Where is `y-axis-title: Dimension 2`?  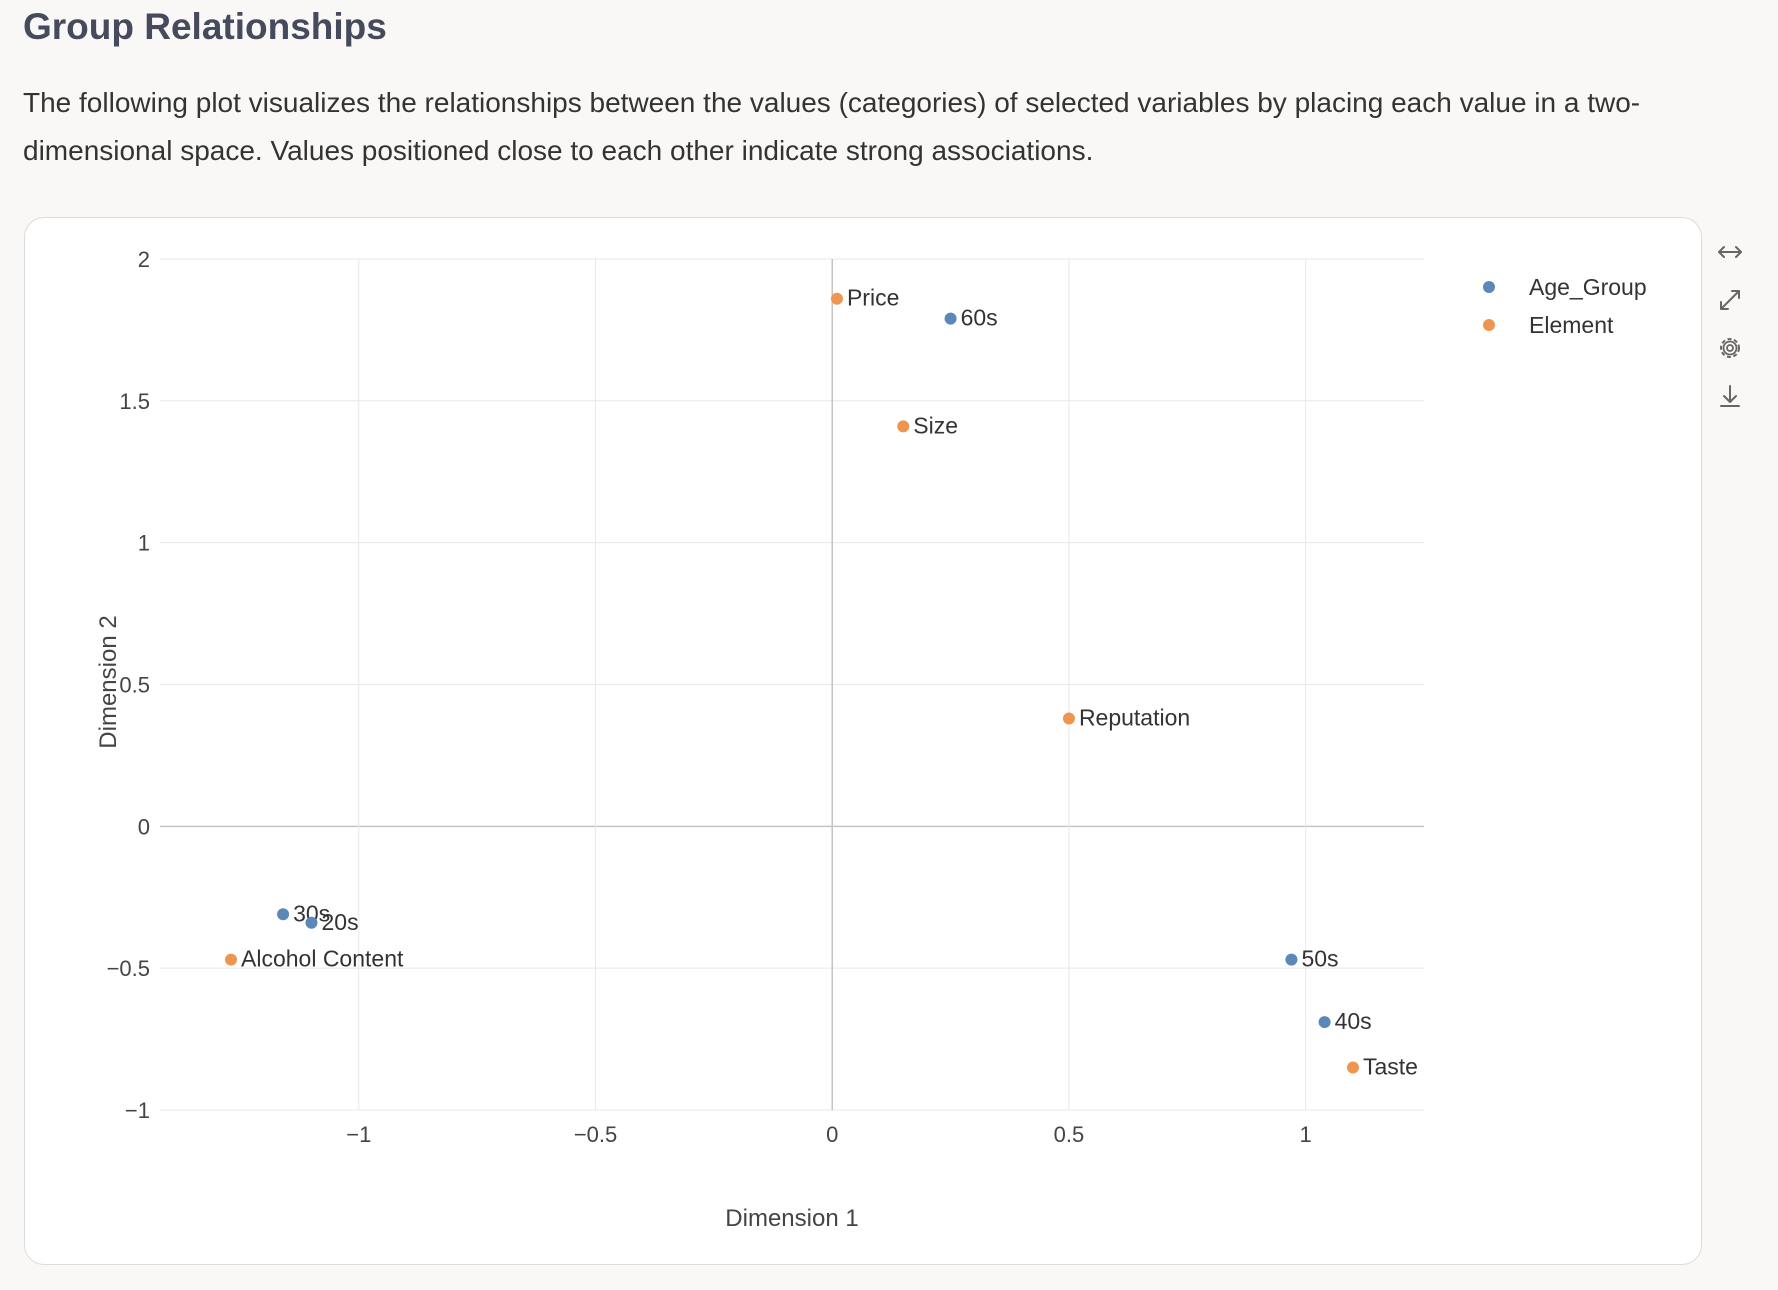 y-axis-title: Dimension 2 is located at coordinates (108, 681).